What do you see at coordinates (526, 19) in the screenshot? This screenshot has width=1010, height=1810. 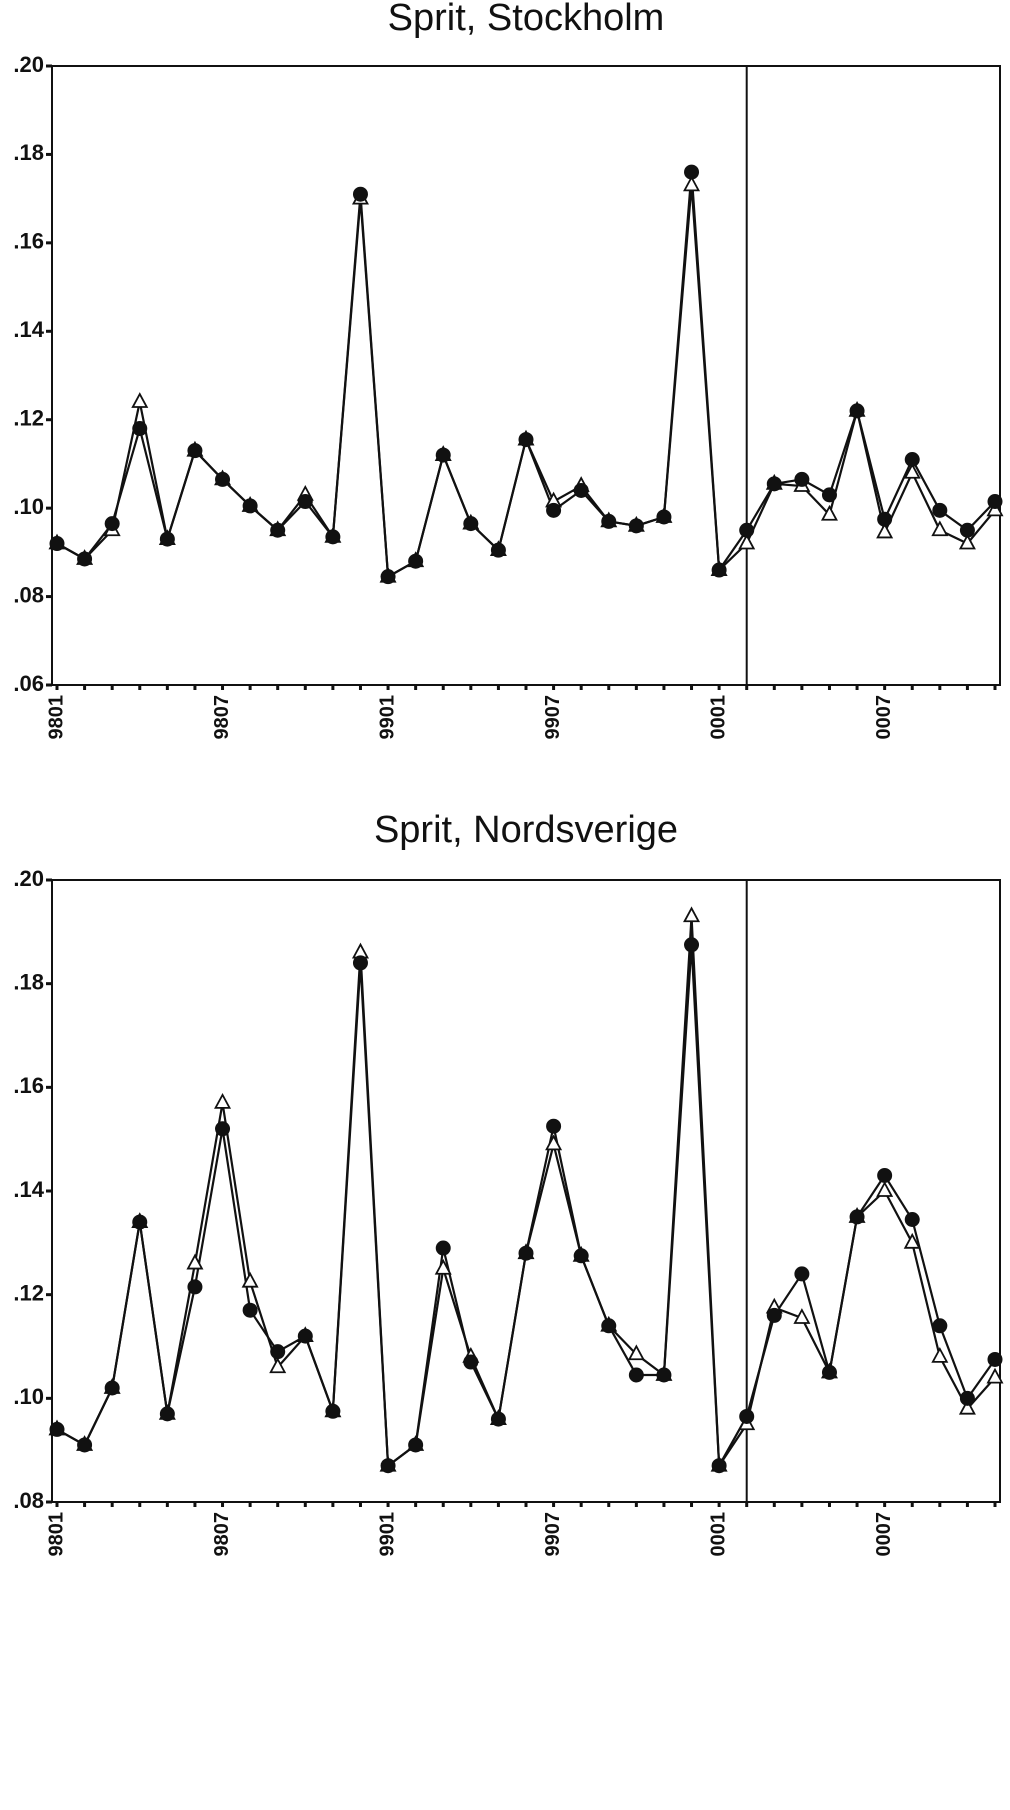 I see `chart-title: Sprit, Stockholm` at bounding box center [526, 19].